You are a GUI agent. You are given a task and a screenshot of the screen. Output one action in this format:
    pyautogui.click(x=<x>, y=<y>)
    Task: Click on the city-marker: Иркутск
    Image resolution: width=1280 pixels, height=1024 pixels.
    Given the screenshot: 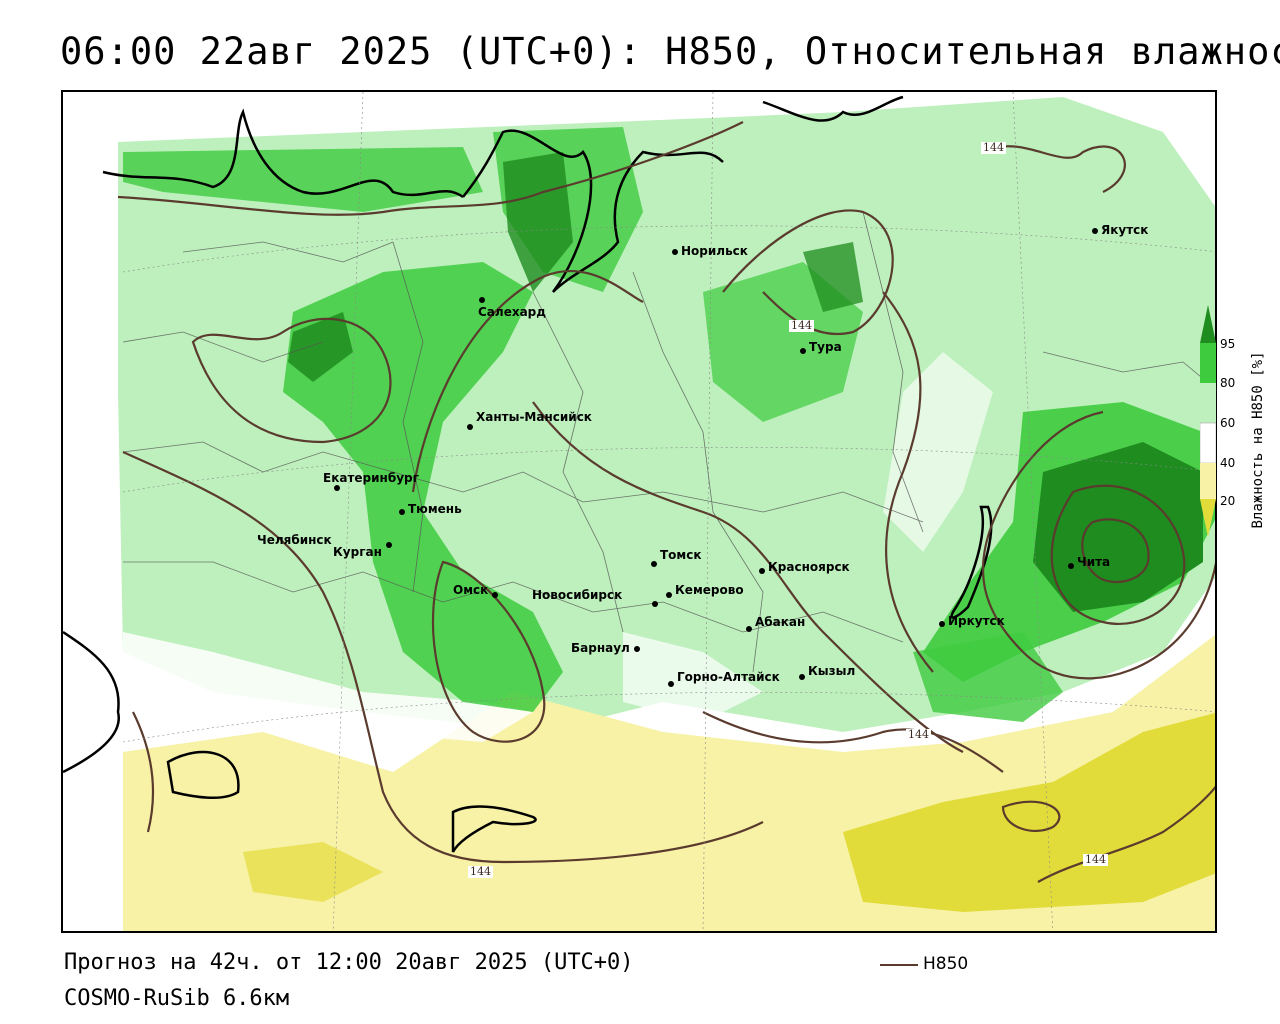 What is the action you would take?
    pyautogui.click(x=972, y=622)
    